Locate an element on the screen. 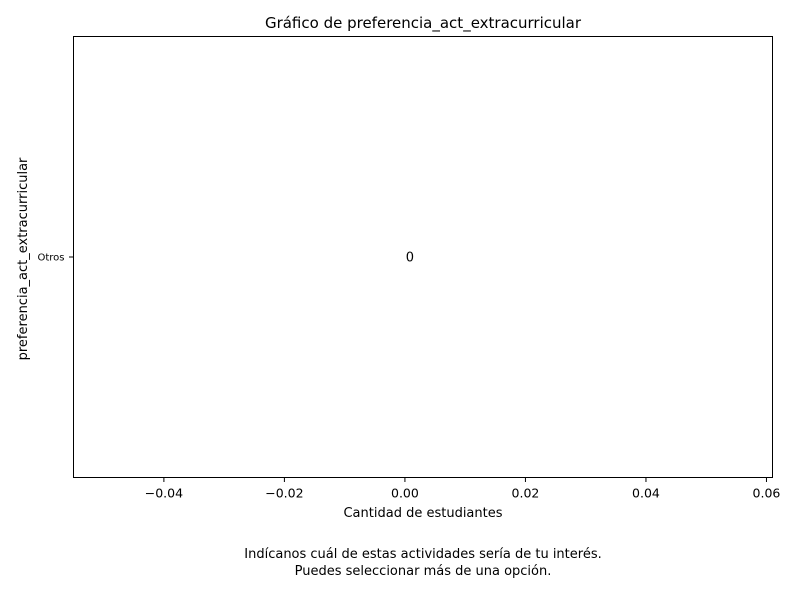 The height and width of the screenshot is (604, 800). bar-data-label: 0 is located at coordinates (410, 258).